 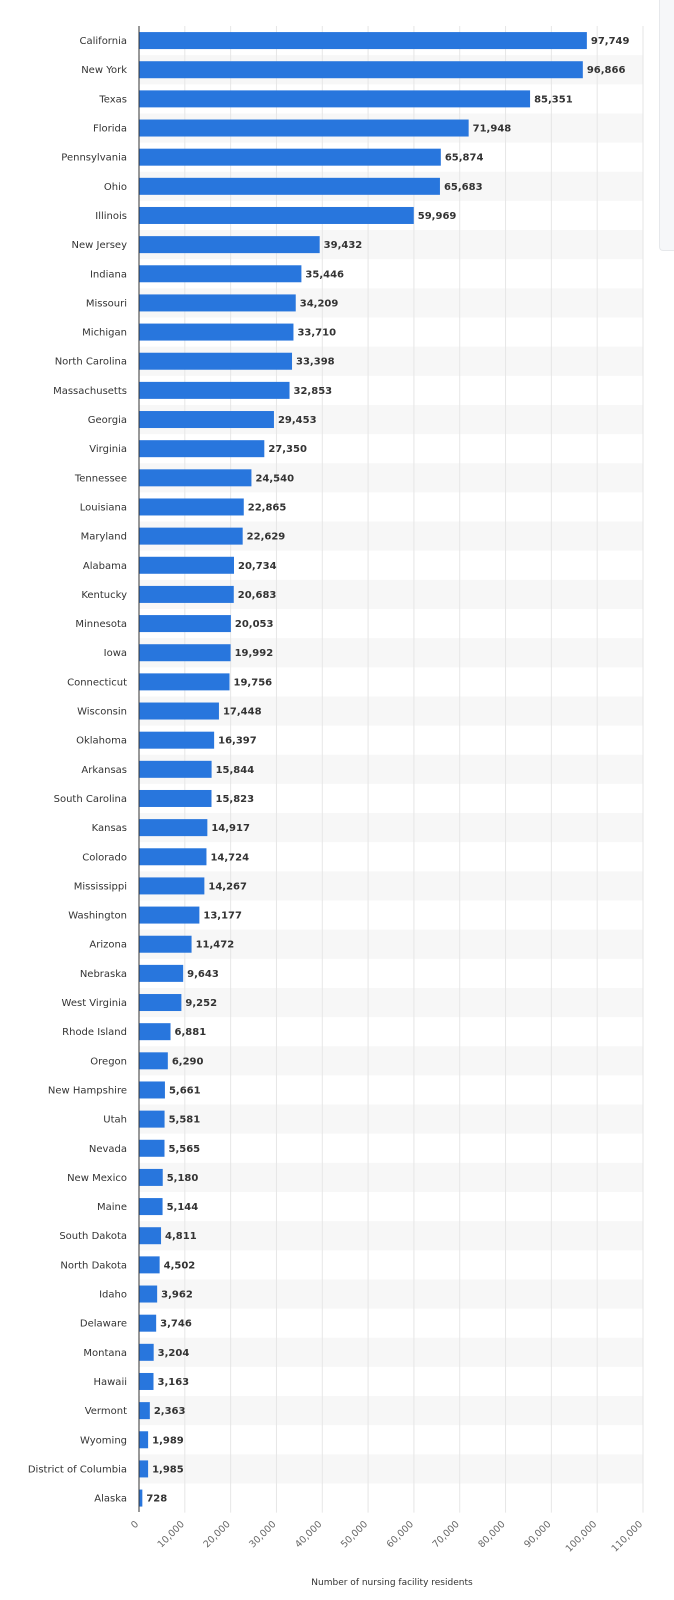 What do you see at coordinates (606, 70) in the screenshot?
I see `data-label: 96,866` at bounding box center [606, 70].